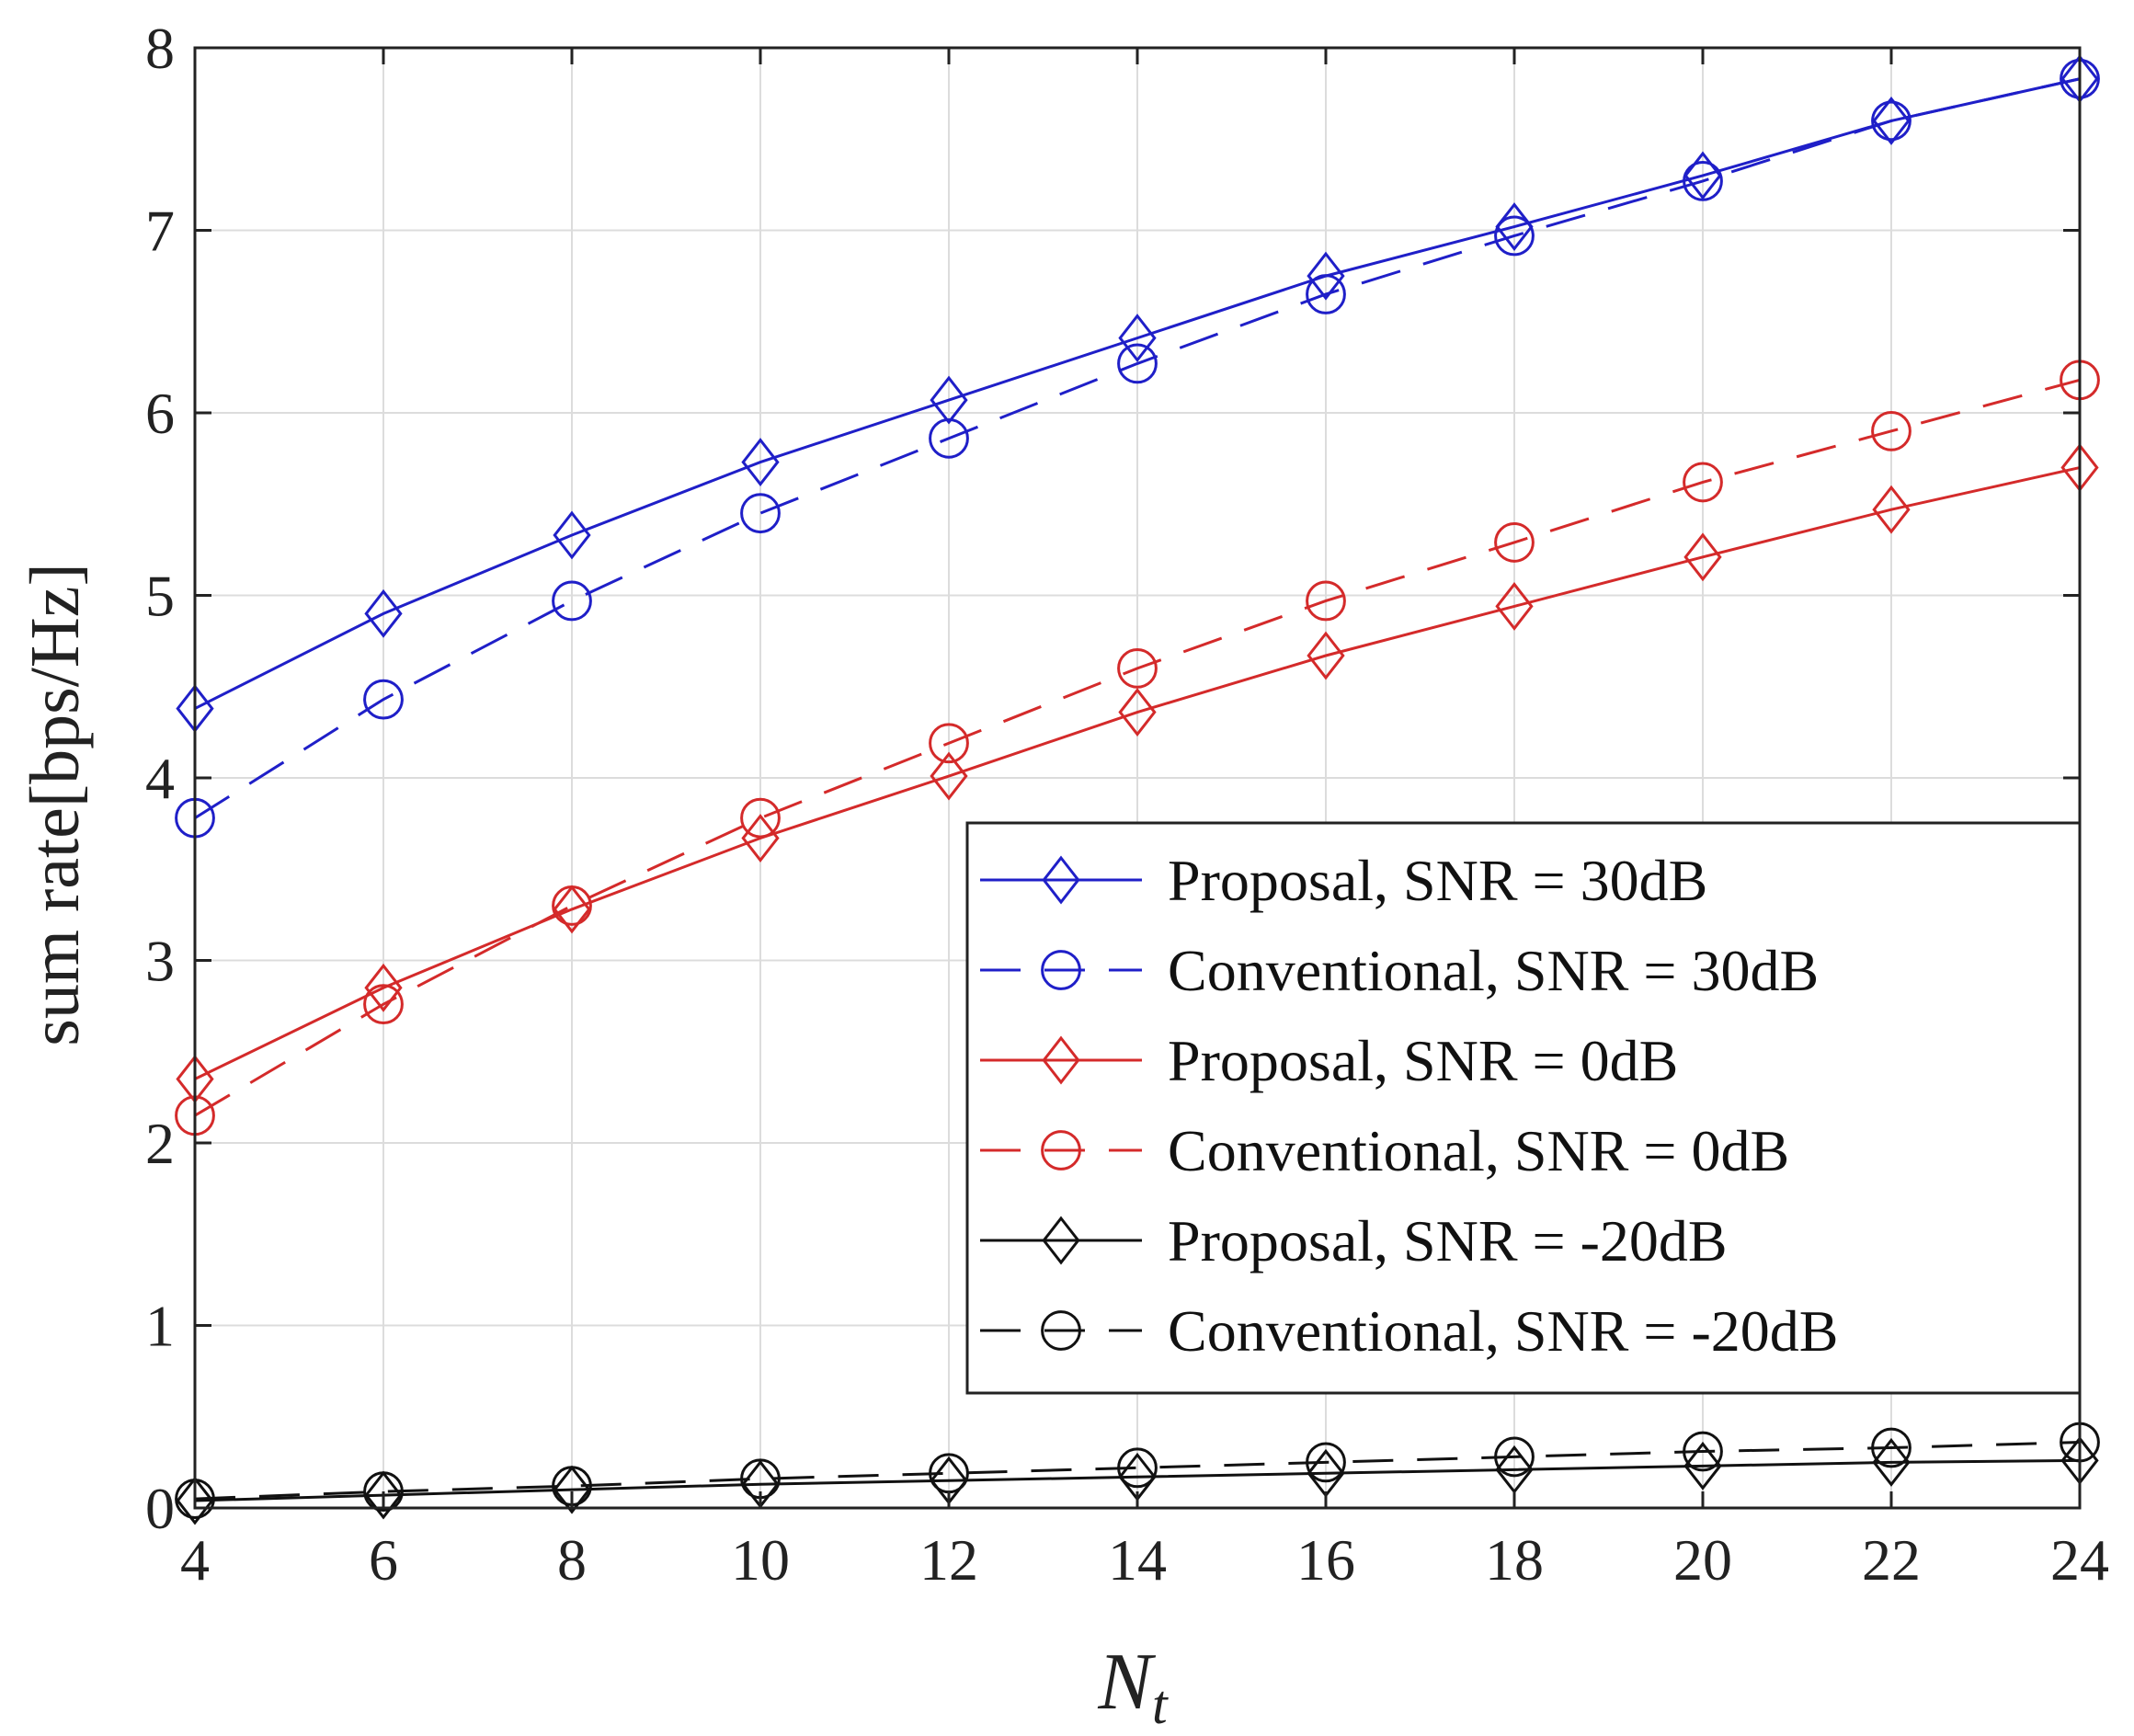 Image resolution: width=2134 pixels, height=1736 pixels. What do you see at coordinates (2079, 1560) in the screenshot?
I see `x-tick-label: 24` at bounding box center [2079, 1560].